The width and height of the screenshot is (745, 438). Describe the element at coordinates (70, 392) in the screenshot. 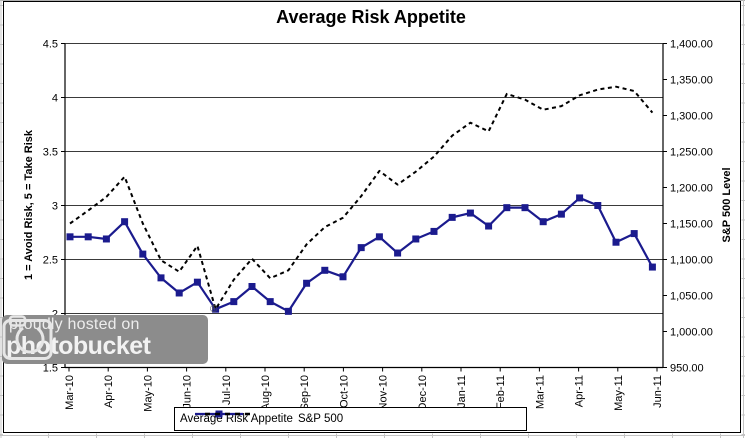

I see `svg-text: Mar-10` at that location.